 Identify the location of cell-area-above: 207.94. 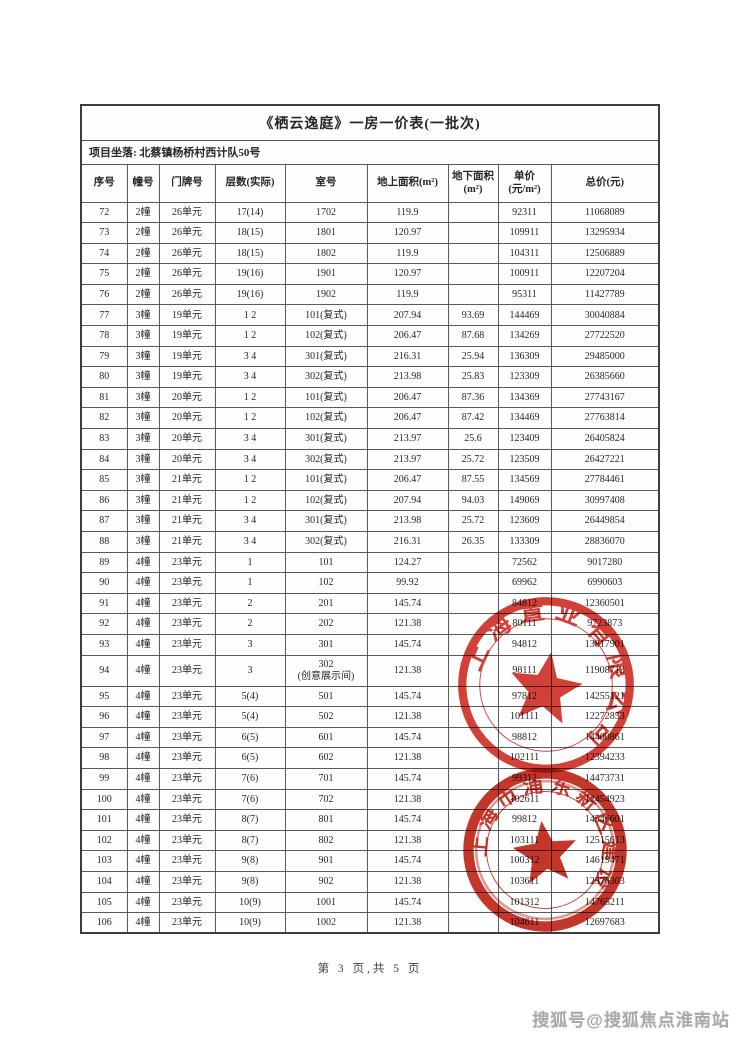
(407, 500).